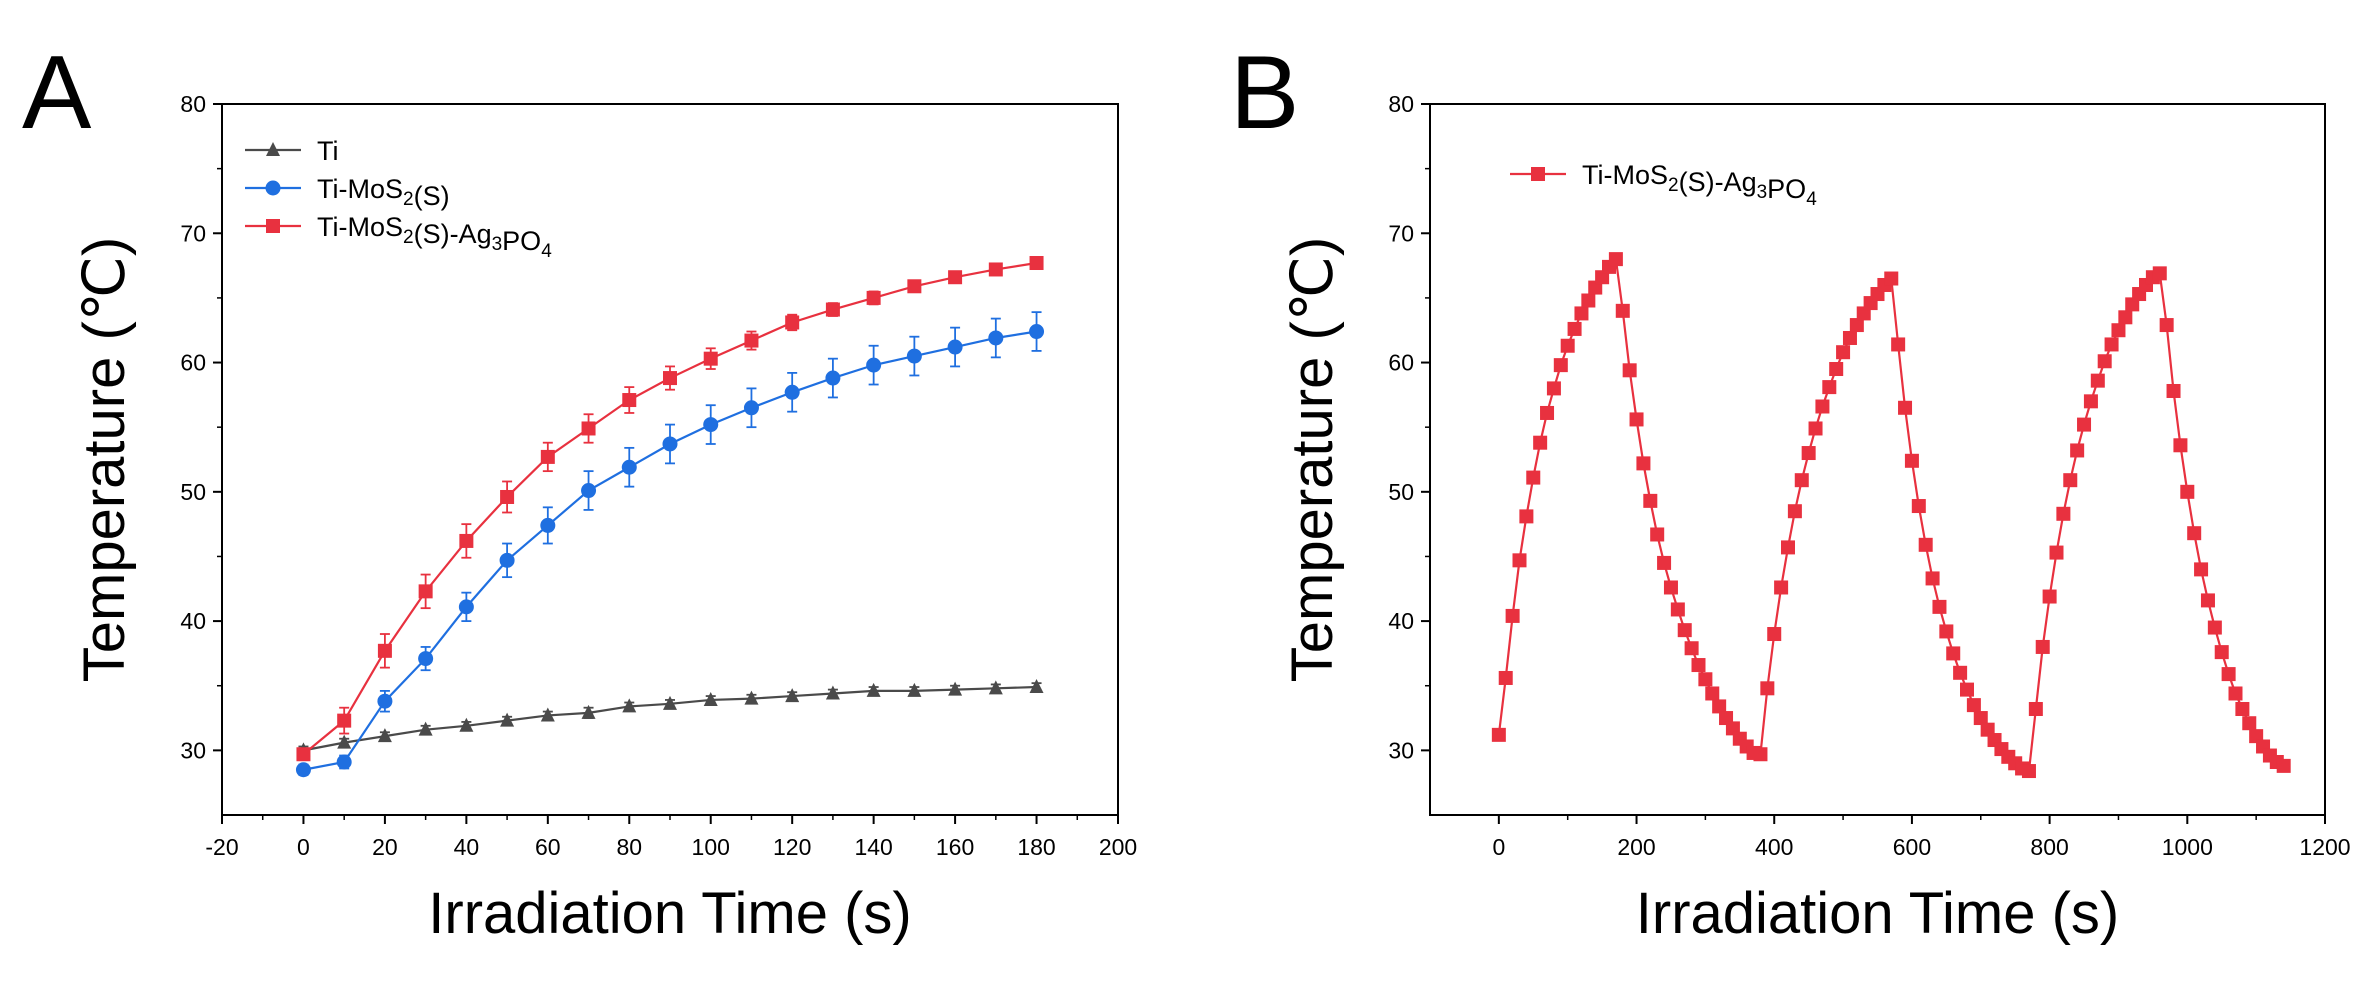 The height and width of the screenshot is (996, 2368). What do you see at coordinates (2049, 847) in the screenshot?
I see `x-tick-label: 800` at bounding box center [2049, 847].